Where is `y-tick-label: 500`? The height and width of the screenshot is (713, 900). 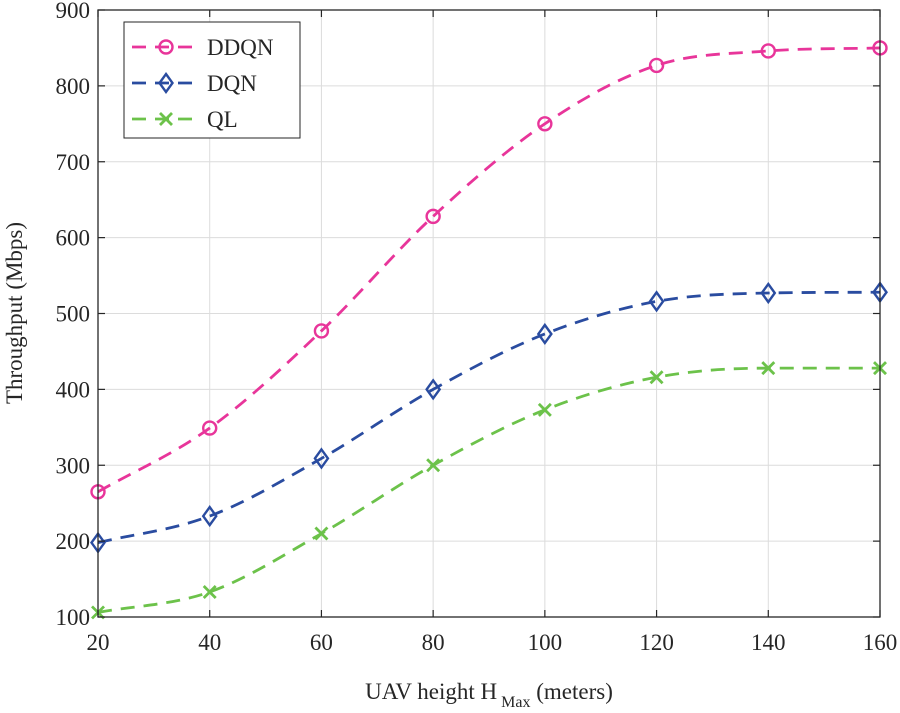
y-tick-label: 500 is located at coordinates (73, 314).